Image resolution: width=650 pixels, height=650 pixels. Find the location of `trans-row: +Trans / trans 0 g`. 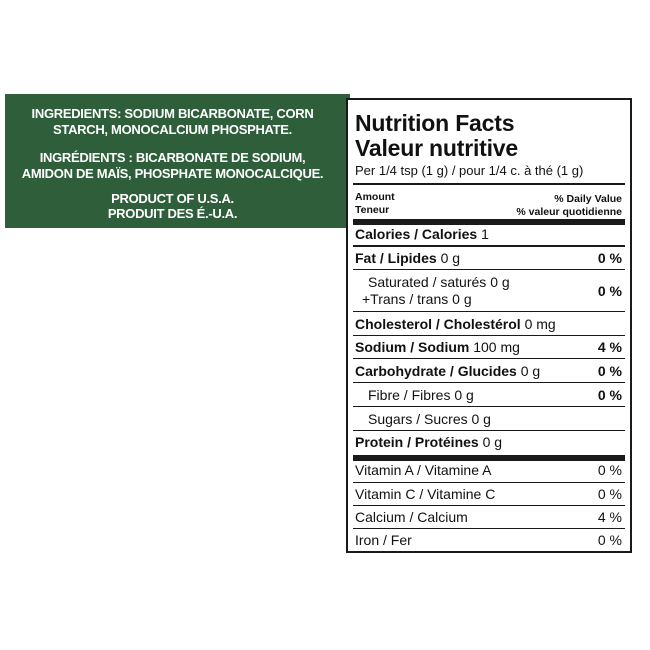

trans-row: +Trans / trans 0 g is located at coordinates (417, 299).